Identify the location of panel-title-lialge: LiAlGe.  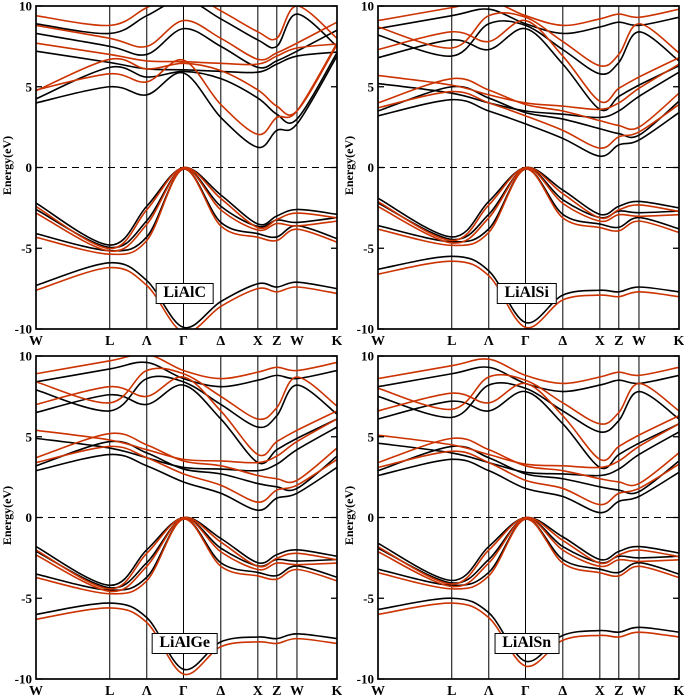
(185, 643).